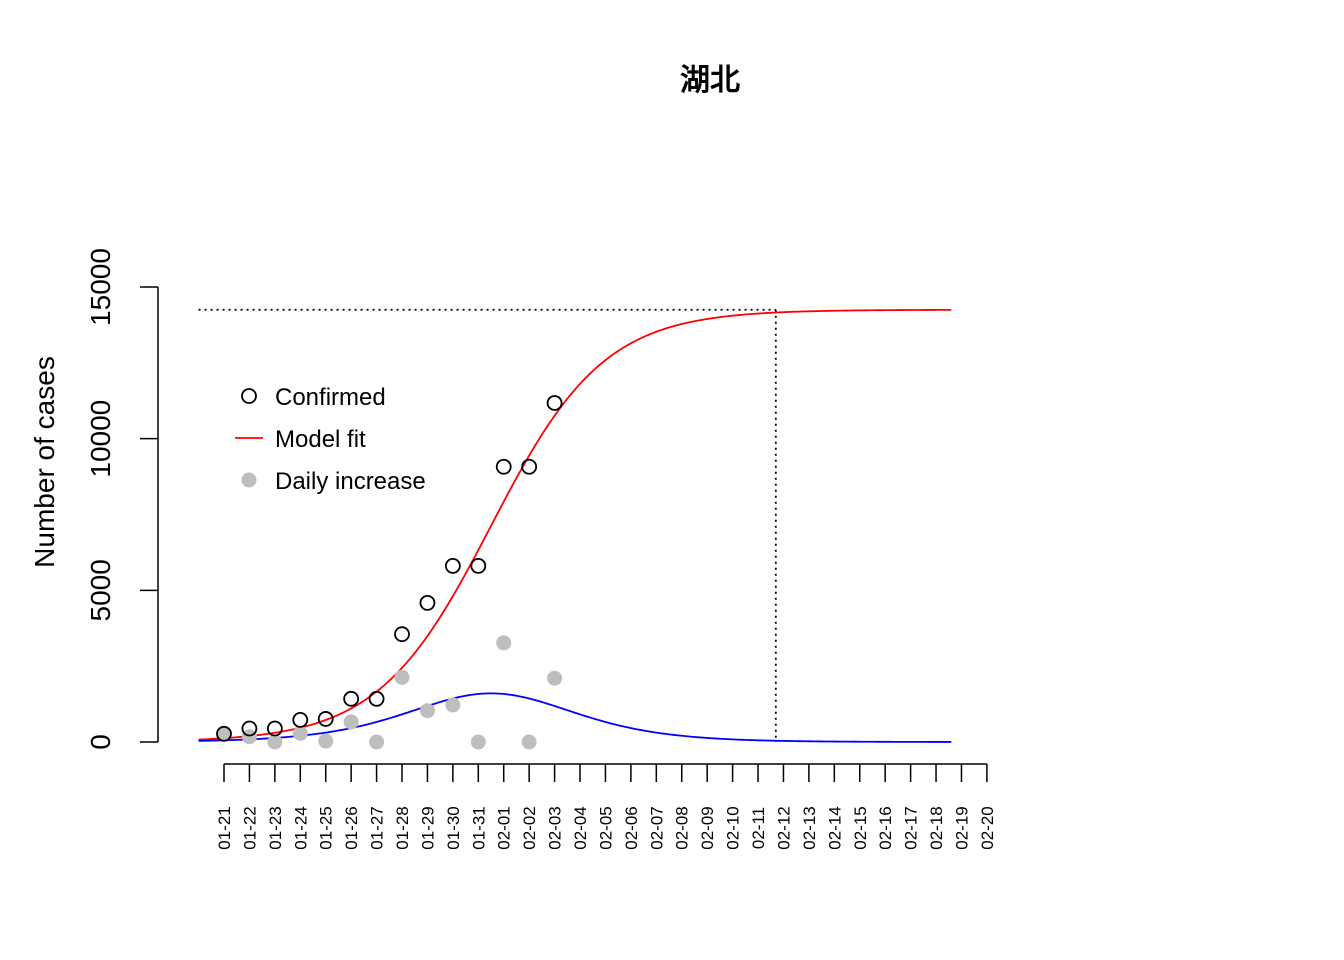 Image resolution: width=1344 pixels, height=960 pixels. I want to click on x-tick-label: 02-13, so click(809, 827).